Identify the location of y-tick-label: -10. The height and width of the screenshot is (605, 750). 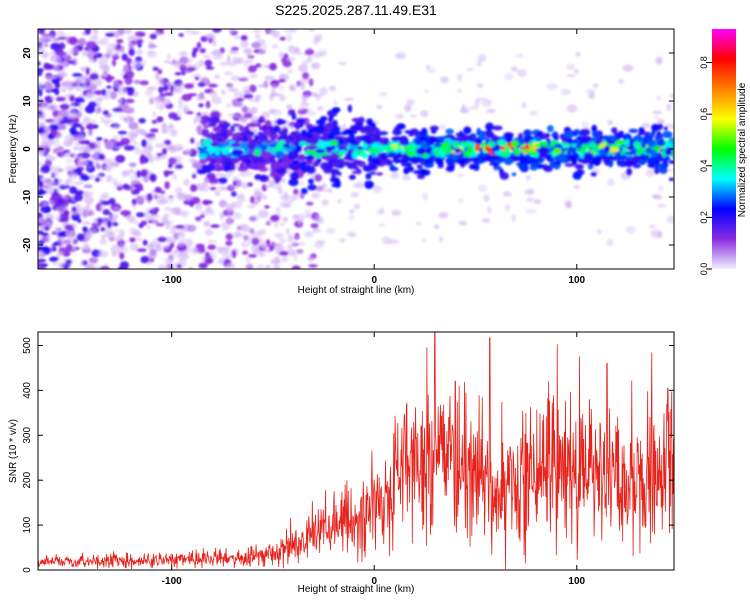
(27, 196).